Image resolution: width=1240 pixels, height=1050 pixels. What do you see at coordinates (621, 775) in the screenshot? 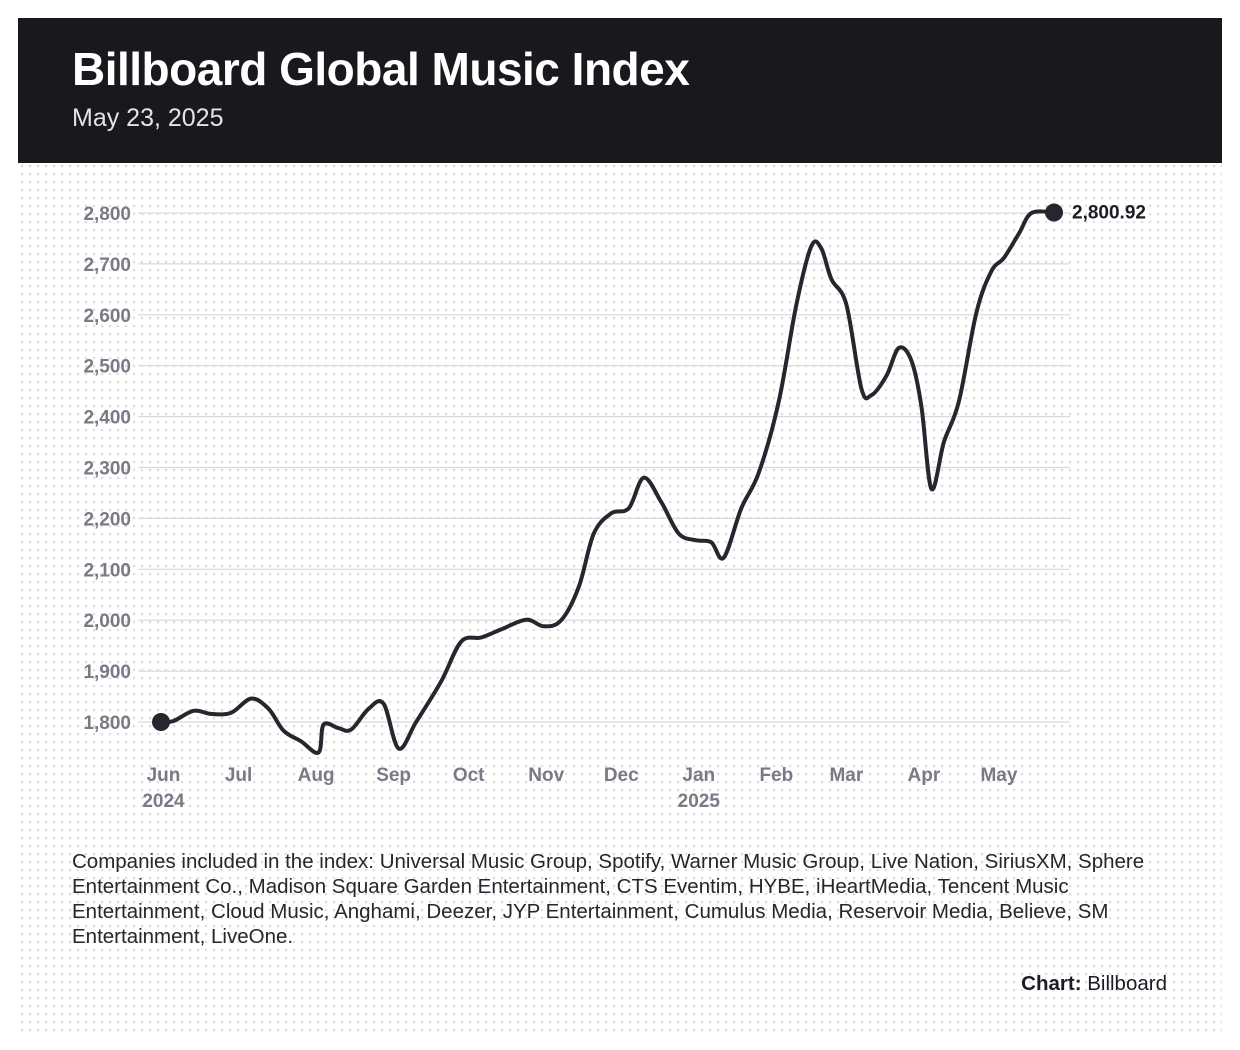
I see `x-tick-label: Dec` at bounding box center [621, 775].